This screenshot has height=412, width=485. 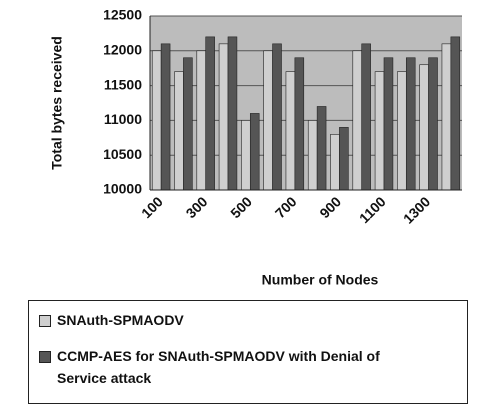 I want to click on x-tick-label: 1300, so click(x=416, y=209).